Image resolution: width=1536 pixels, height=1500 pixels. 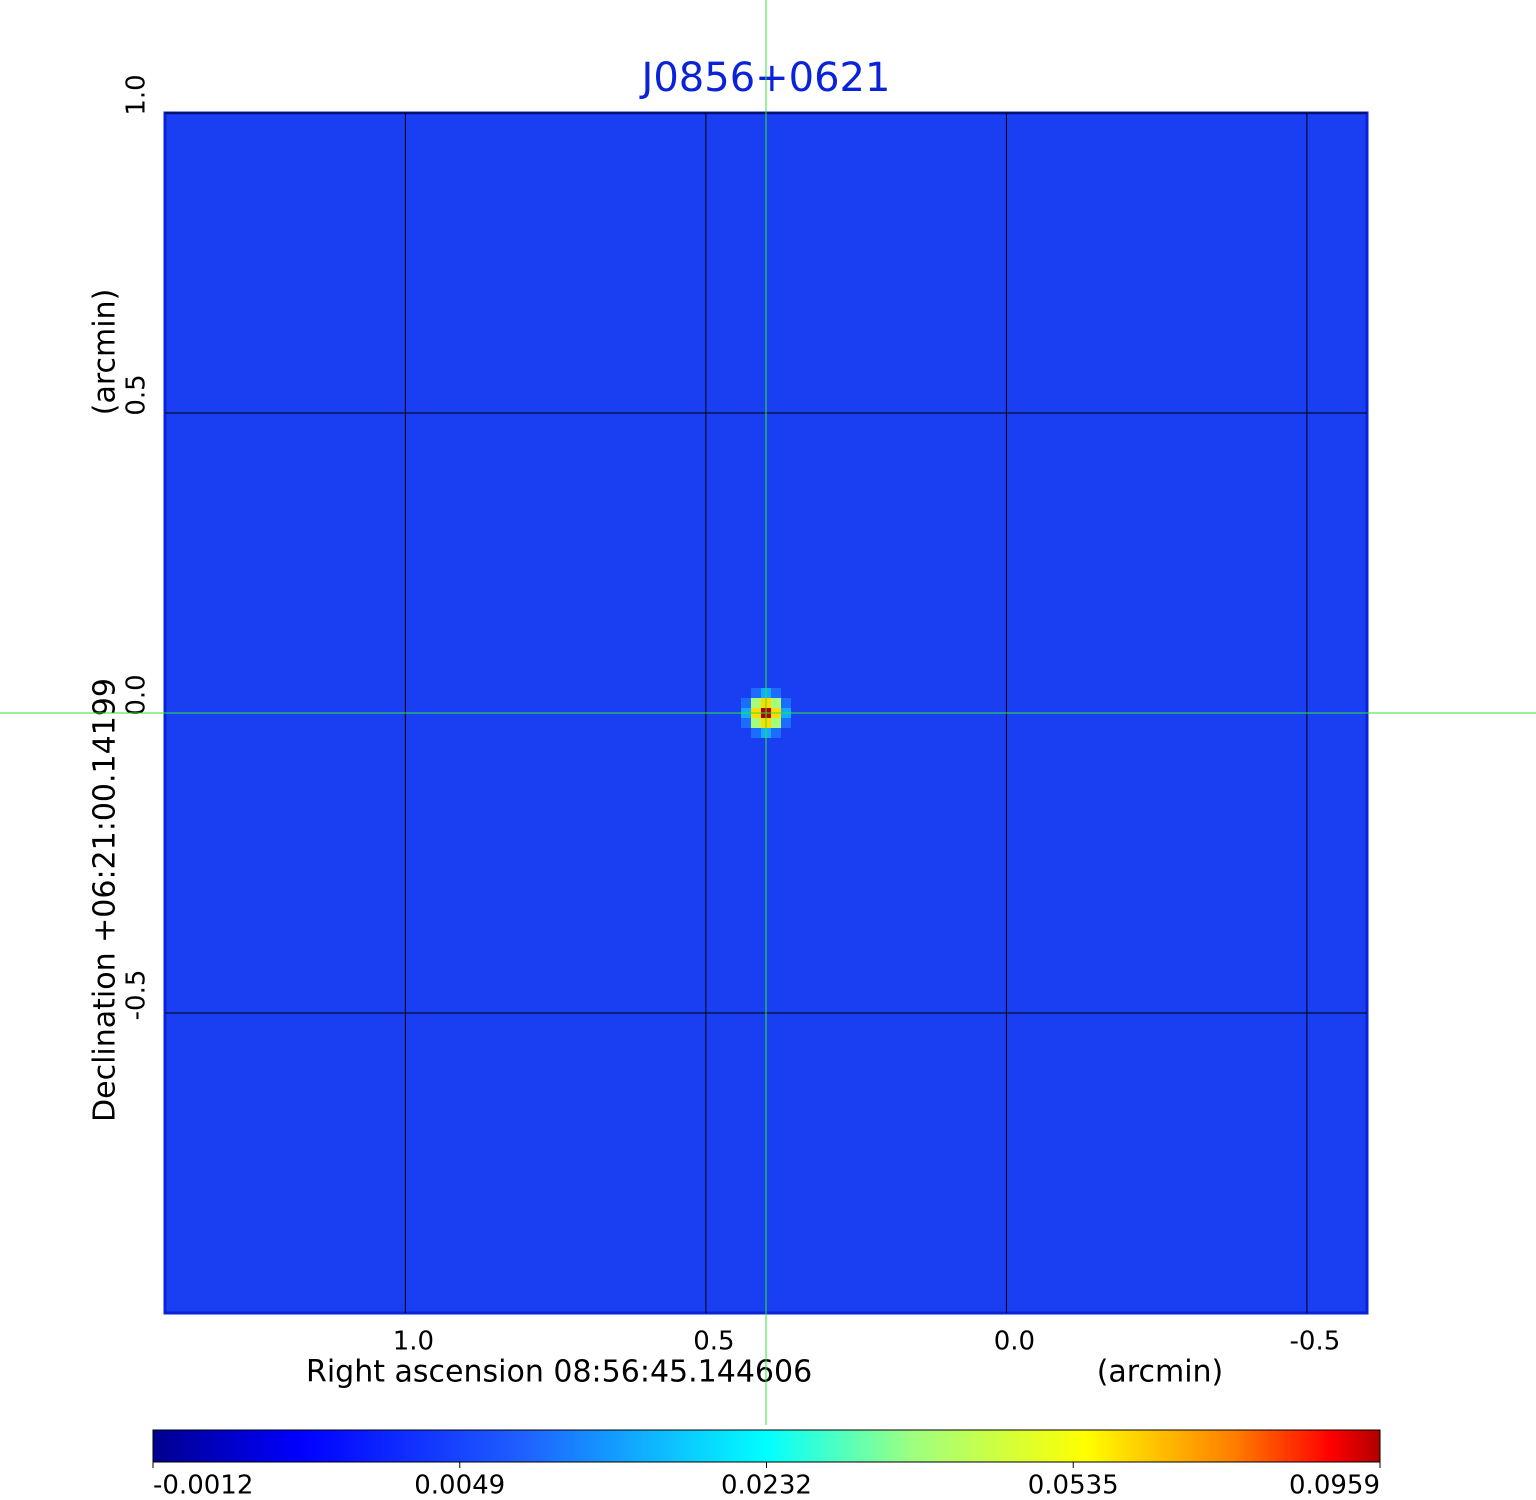 I want to click on x-tick-label: 0.0, so click(x=1014, y=1342).